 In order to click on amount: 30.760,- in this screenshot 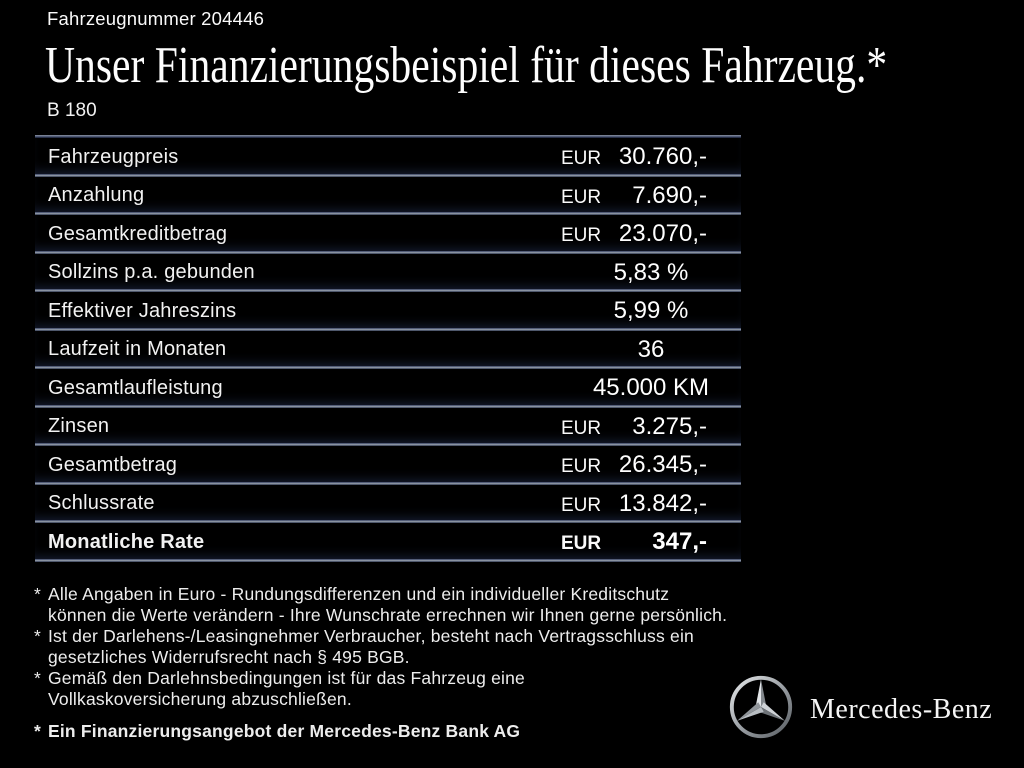, I will do `click(662, 157)`.